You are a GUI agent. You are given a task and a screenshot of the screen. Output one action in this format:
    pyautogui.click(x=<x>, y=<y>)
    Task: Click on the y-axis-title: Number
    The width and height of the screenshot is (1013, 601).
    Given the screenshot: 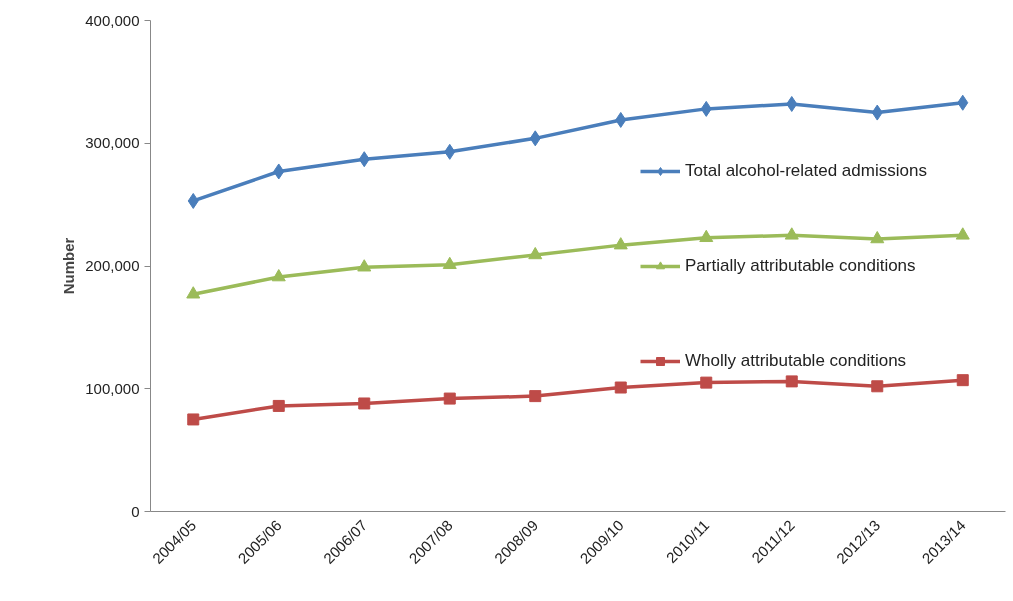 What is the action you would take?
    pyautogui.click(x=69, y=266)
    